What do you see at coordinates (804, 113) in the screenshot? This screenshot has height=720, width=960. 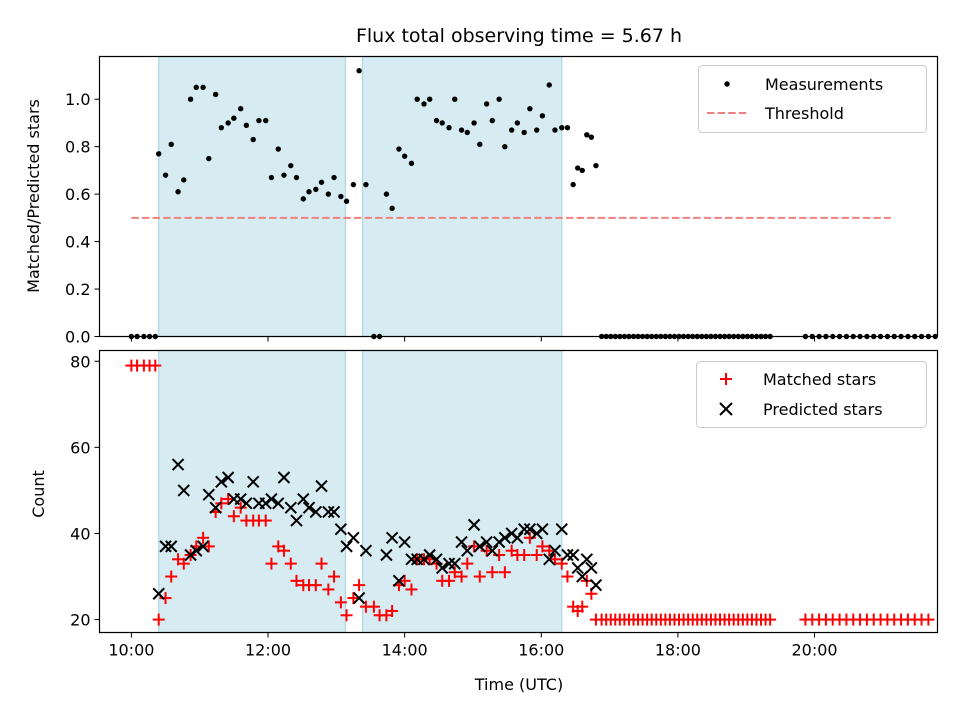 I see `legend-threshold-label: Threshold` at bounding box center [804, 113].